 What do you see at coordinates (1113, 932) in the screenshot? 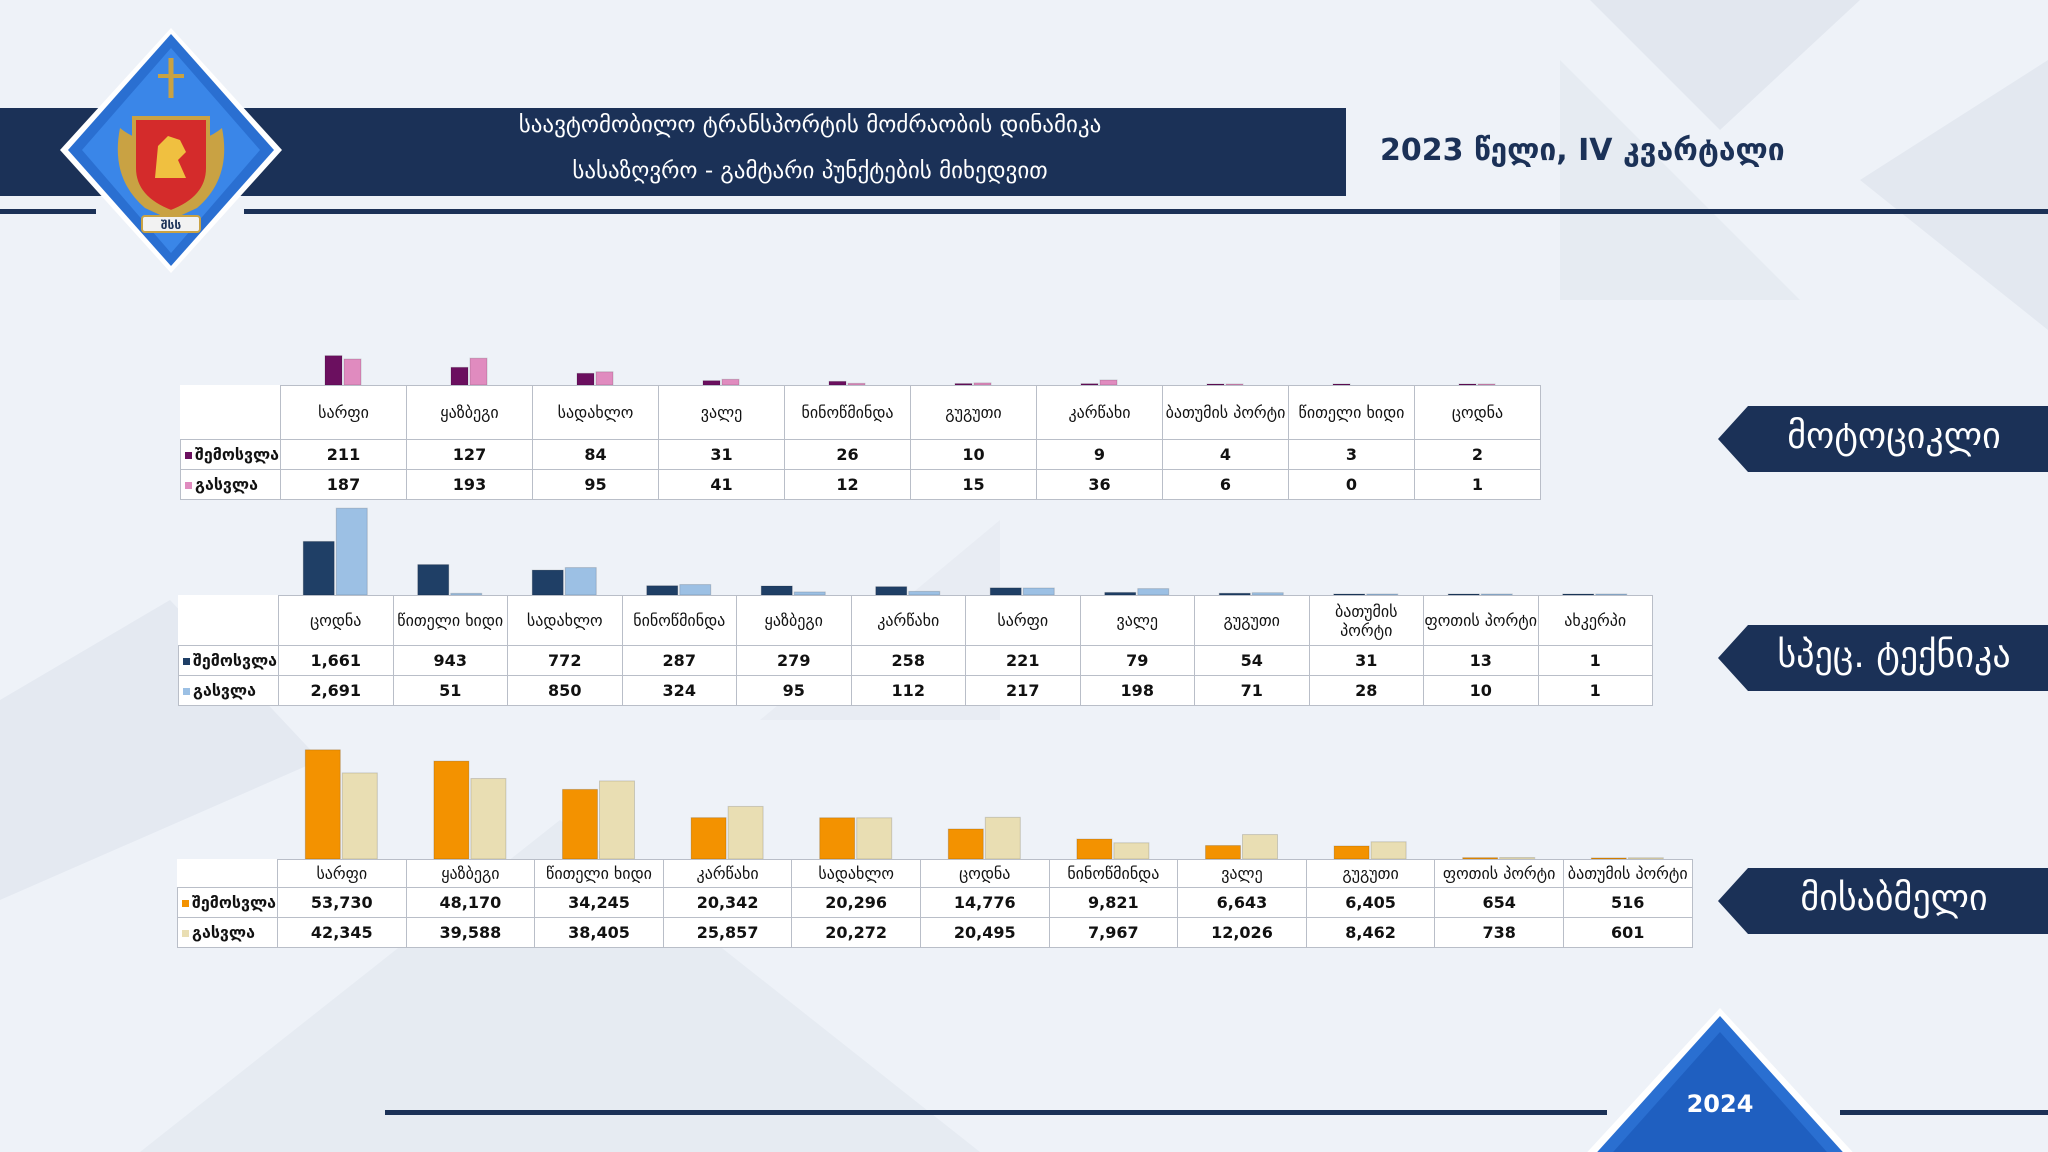
I see `data-label-1-6: 7,967` at bounding box center [1113, 932].